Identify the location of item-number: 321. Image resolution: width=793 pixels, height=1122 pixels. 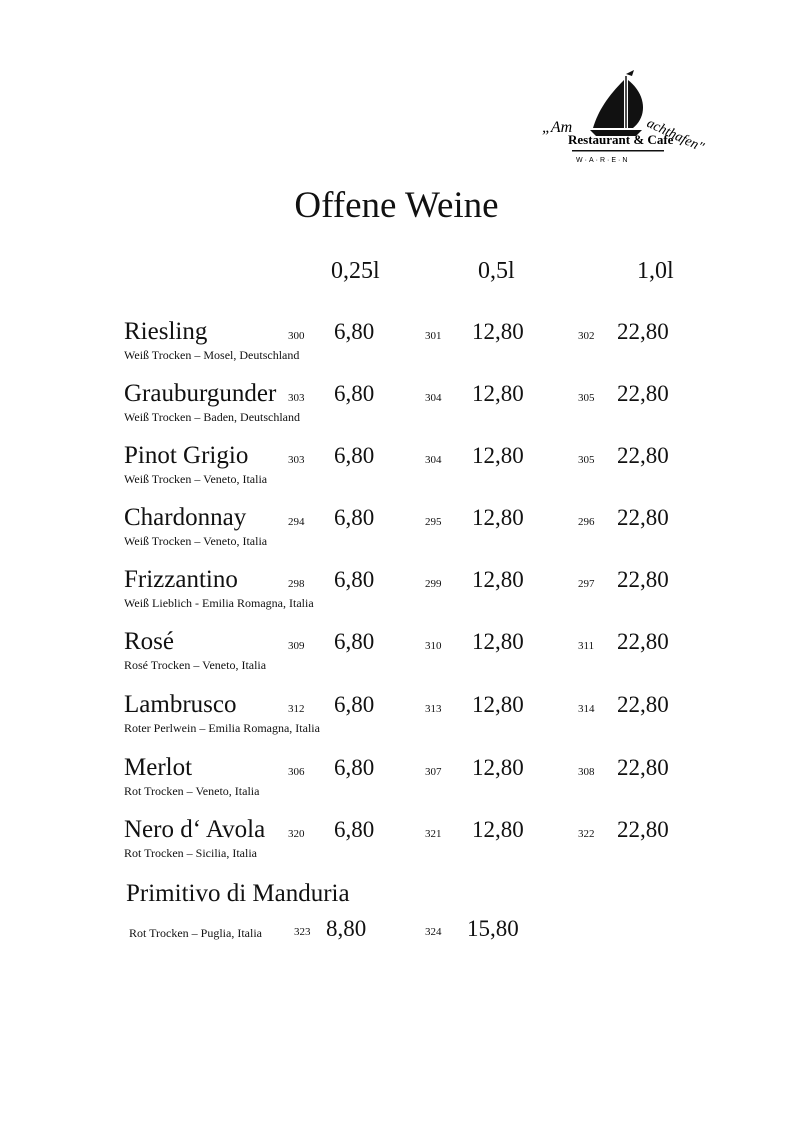
(433, 834).